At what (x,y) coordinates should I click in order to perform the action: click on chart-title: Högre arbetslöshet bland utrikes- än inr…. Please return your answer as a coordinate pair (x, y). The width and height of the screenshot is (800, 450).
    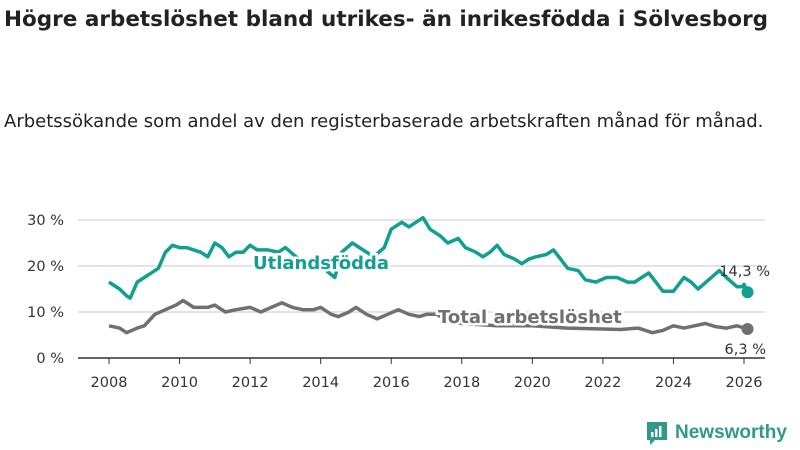
    Looking at the image, I should click on (386, 19).